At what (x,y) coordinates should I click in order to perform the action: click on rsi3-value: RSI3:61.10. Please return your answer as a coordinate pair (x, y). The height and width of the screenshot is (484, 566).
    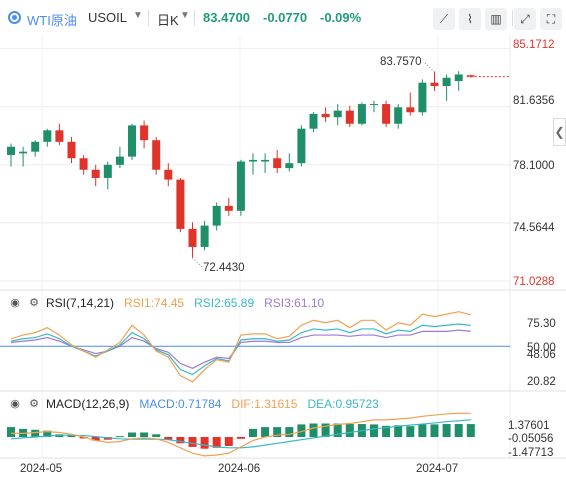
    Looking at the image, I should click on (294, 303).